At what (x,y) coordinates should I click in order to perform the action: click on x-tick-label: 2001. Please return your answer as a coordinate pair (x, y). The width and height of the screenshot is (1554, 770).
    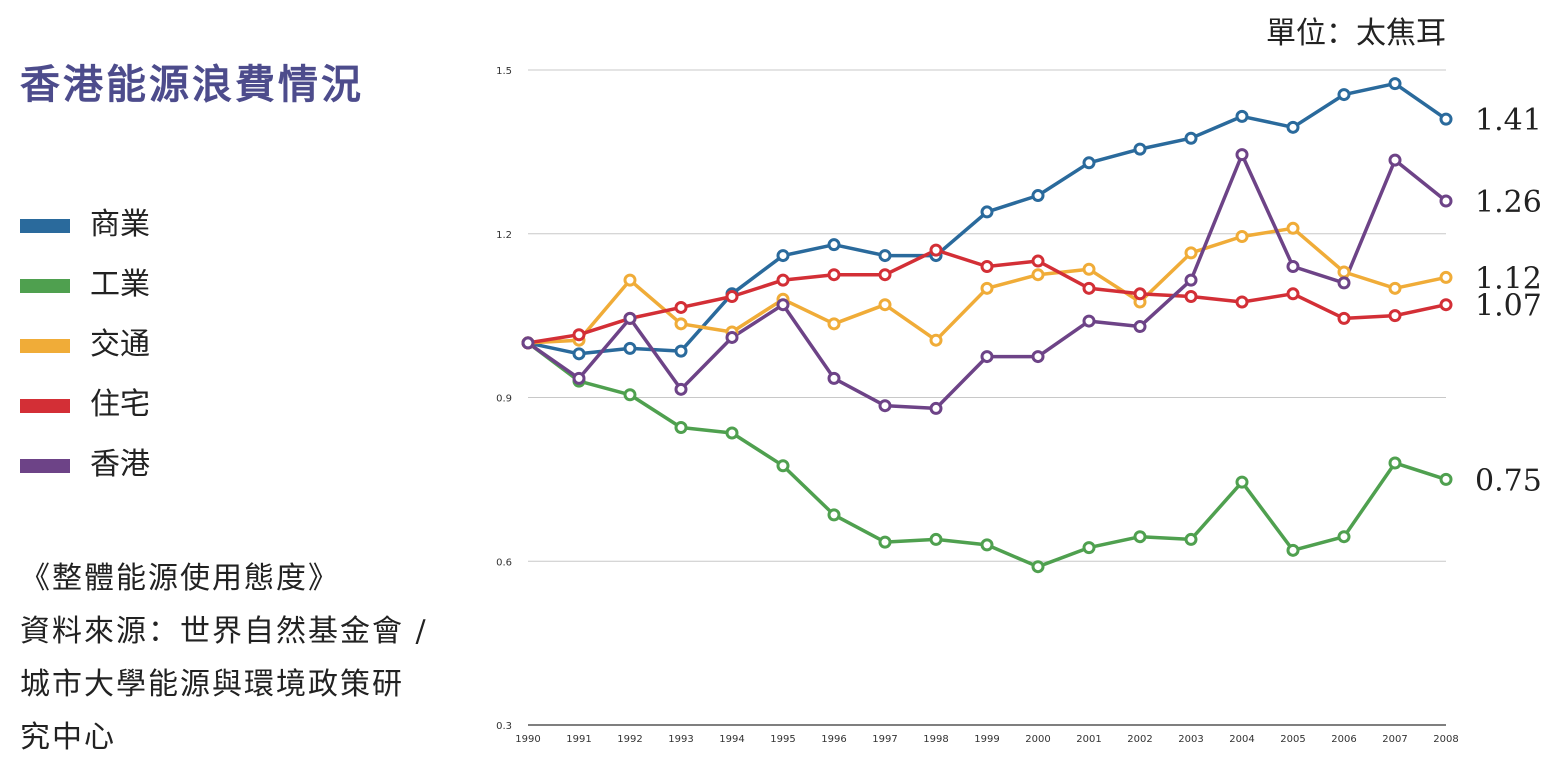
    Looking at the image, I should click on (1088, 739).